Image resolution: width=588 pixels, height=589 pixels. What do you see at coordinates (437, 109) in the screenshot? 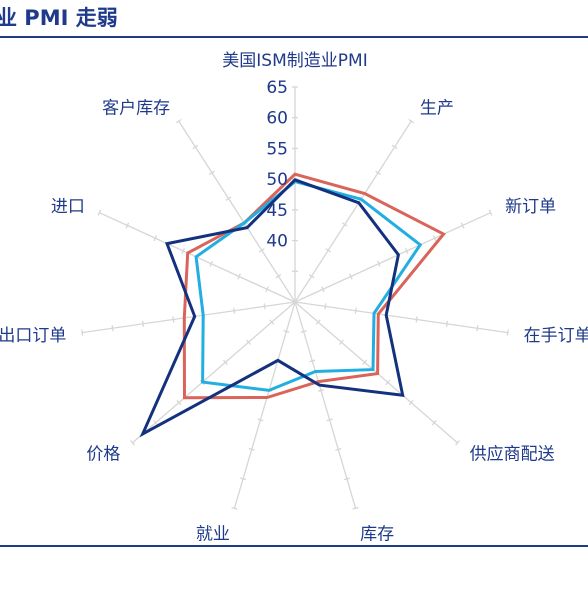
I see `radar-axis-label: 生产` at bounding box center [437, 109].